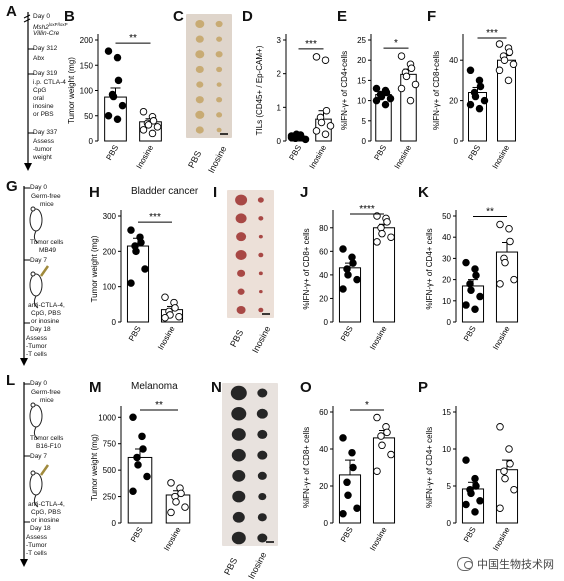 The image size is (564, 581). Describe the element at coordinates (110, 444) in the screenshot. I see `y-tick-label: 750` at that location.